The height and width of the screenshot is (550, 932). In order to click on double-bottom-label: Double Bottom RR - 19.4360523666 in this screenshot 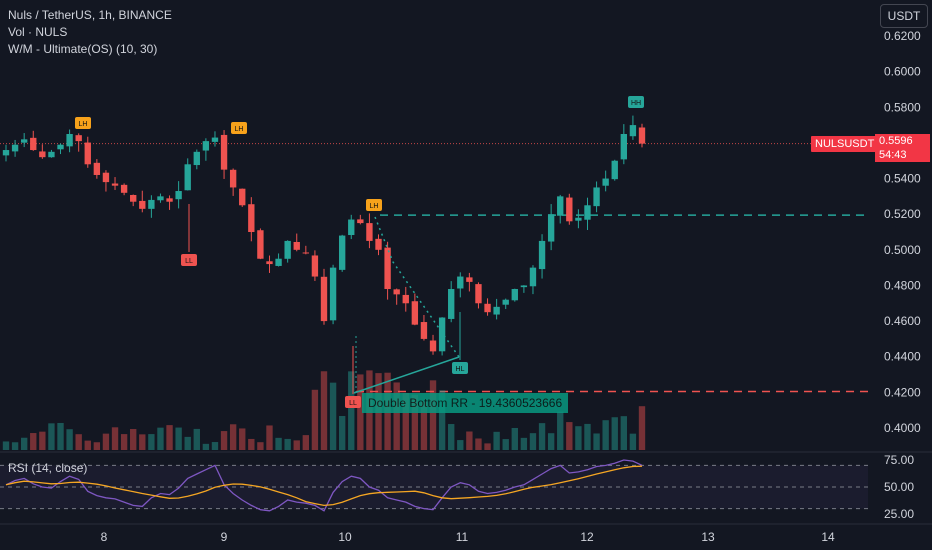, I will do `click(465, 403)`.